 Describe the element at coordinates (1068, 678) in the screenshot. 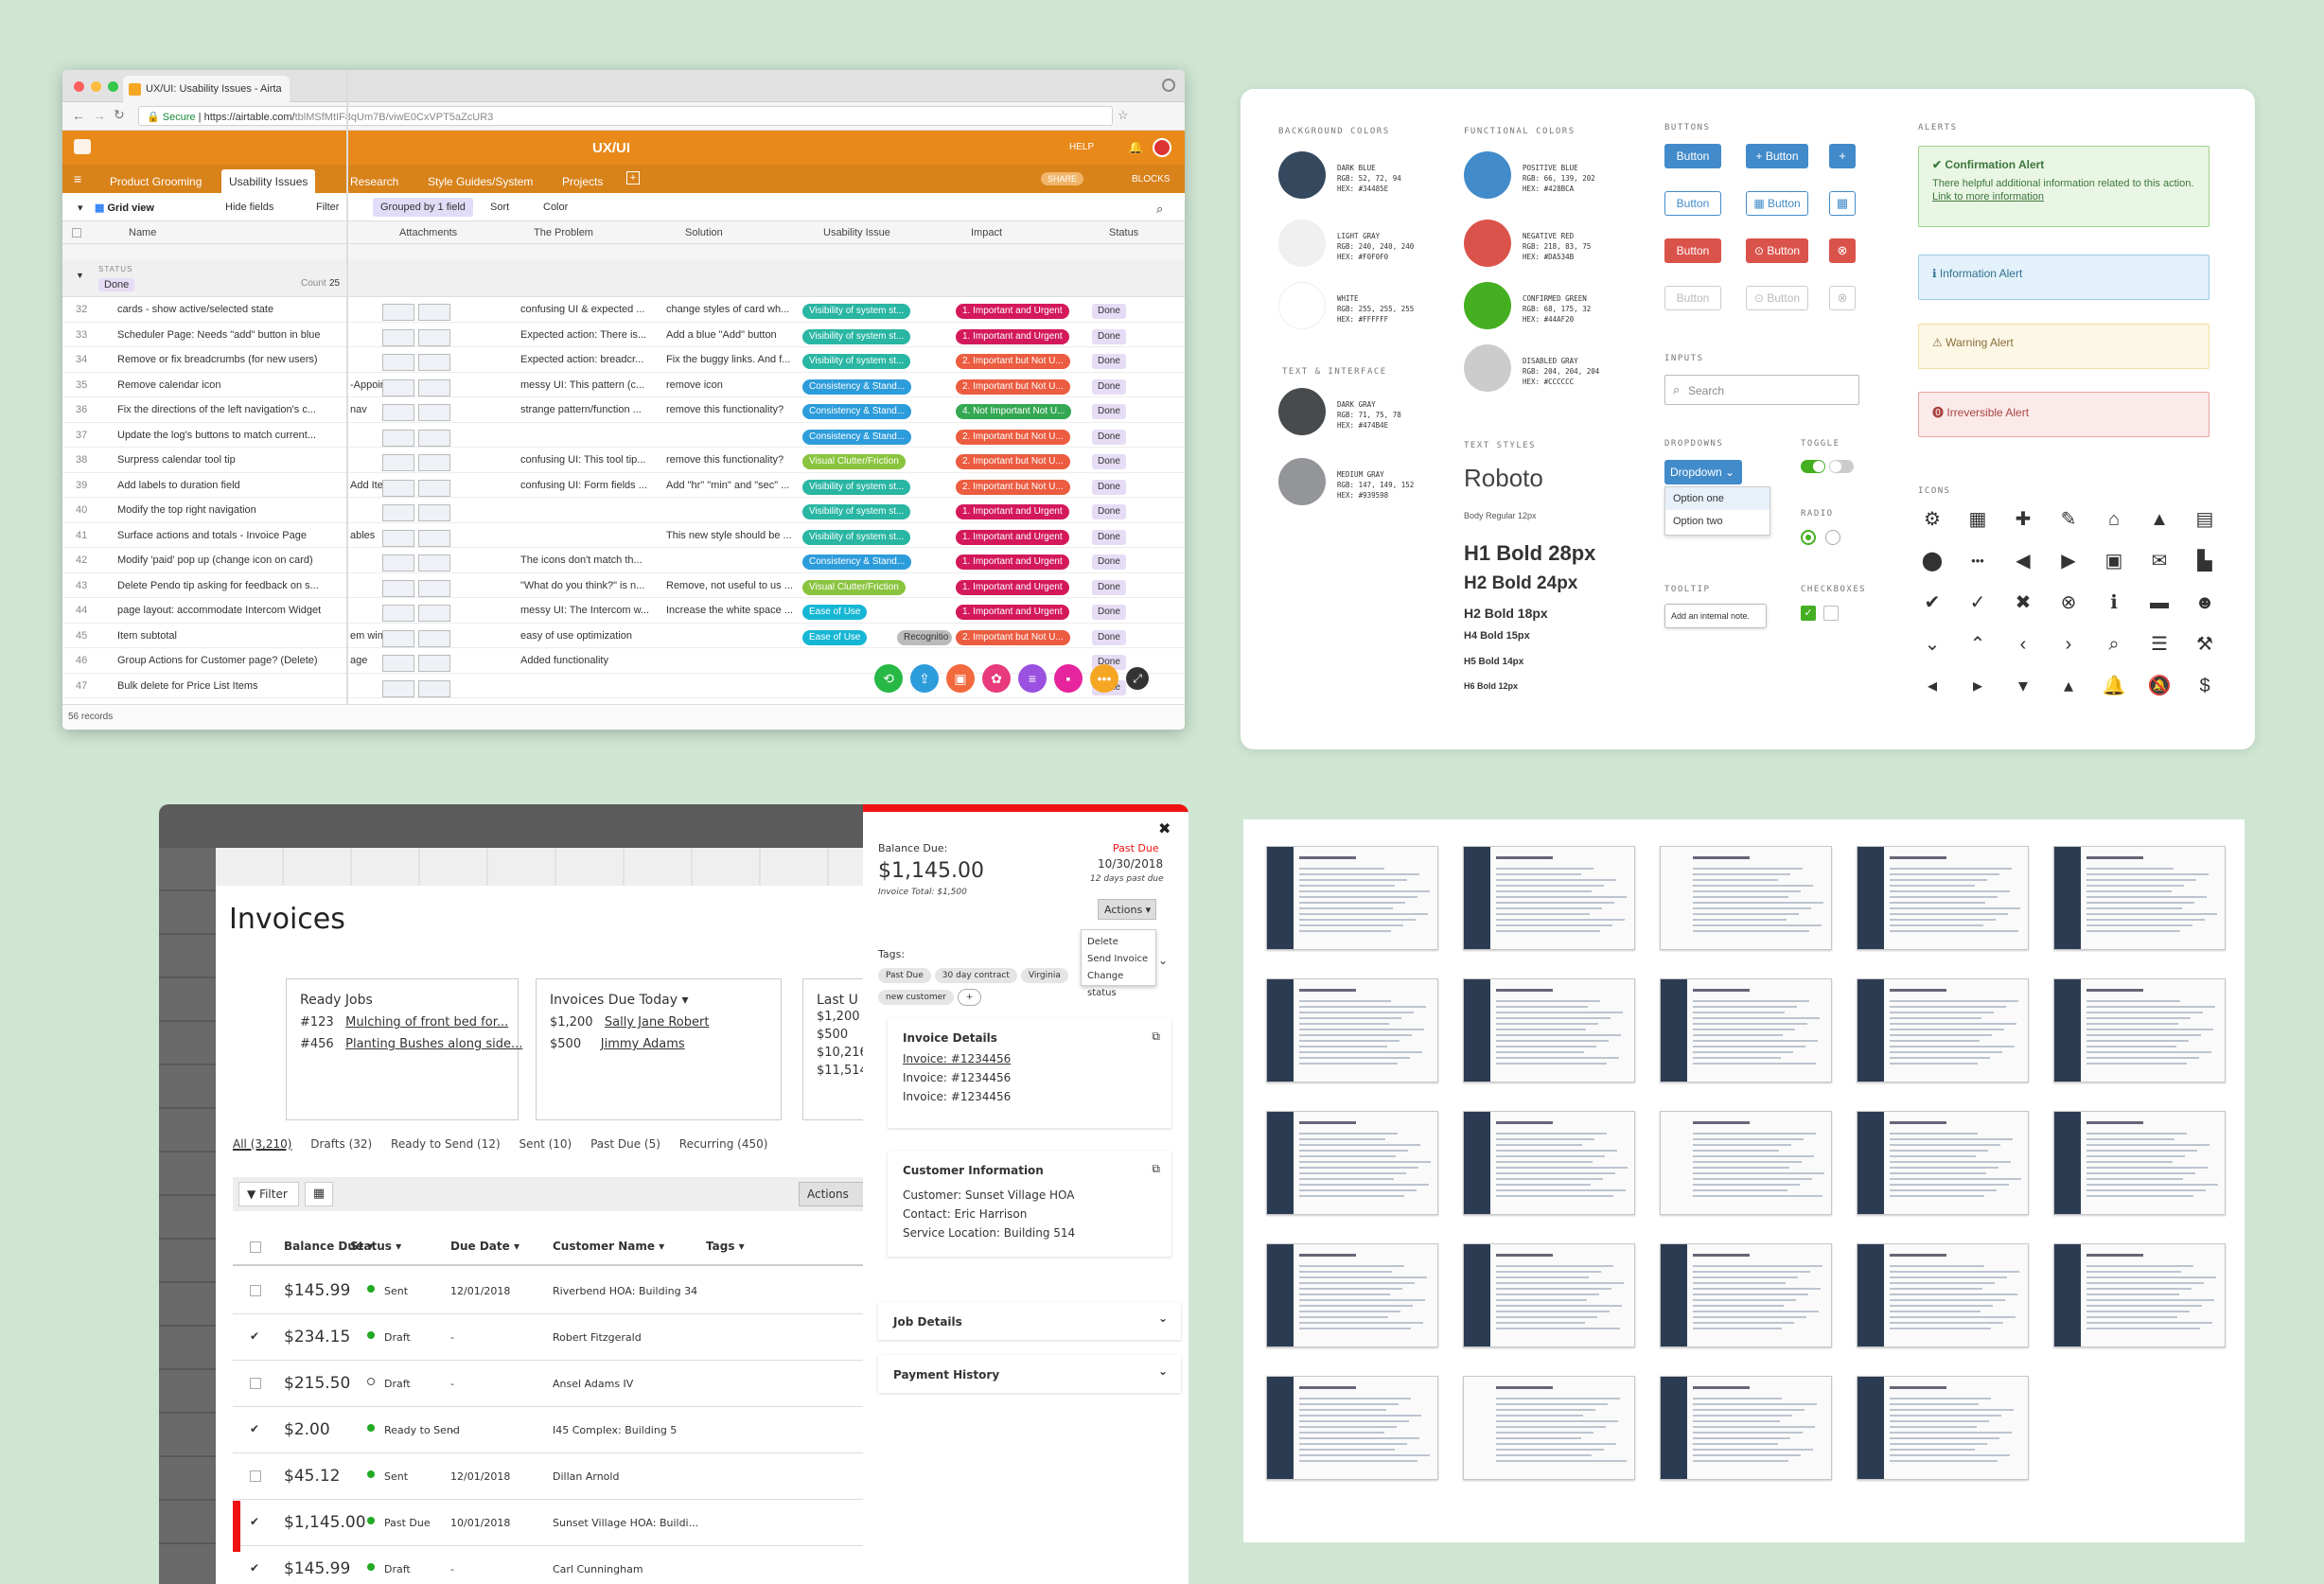

I see `block-fab-6-icon: ▪` at that location.